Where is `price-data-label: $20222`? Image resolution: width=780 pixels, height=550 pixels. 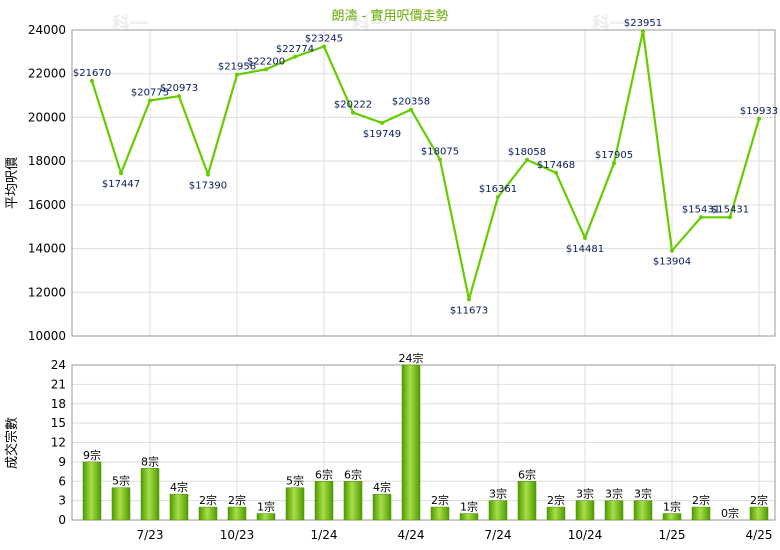
price-data-label: $20222 is located at coordinates (353, 105).